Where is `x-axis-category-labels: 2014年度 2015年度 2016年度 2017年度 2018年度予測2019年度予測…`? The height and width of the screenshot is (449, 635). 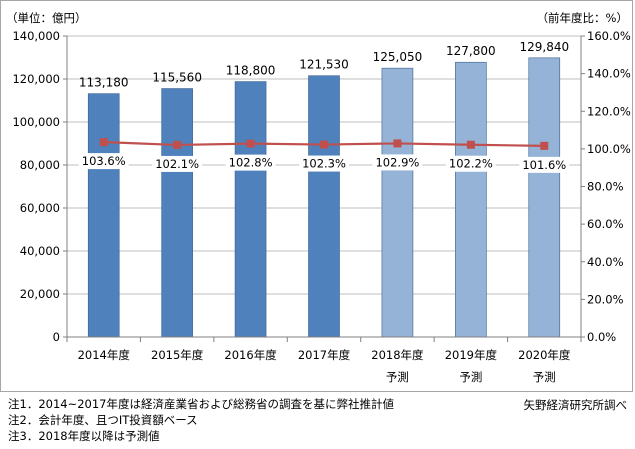 x-axis-category-labels: 2014年度 2015年度 2016年度 2017年度 2018年度予測2019年度予測… is located at coordinates (324, 366).